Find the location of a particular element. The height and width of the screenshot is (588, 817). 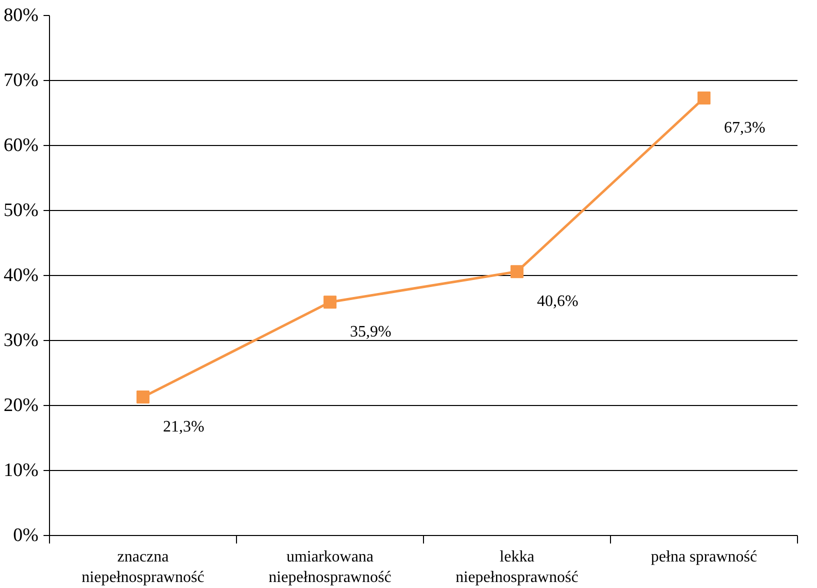

x-tick-label: pełna sprawność is located at coordinates (704, 557).